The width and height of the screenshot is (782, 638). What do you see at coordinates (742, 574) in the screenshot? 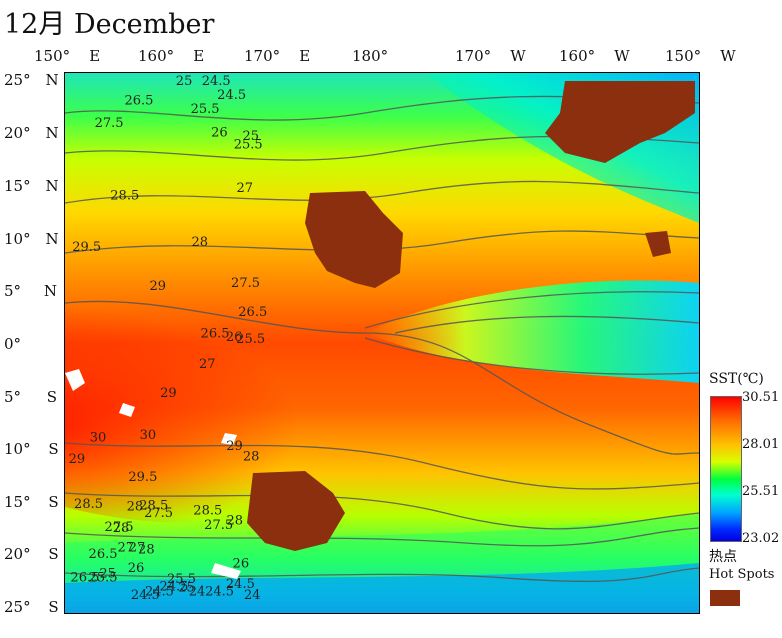
I see `hotspot-legend-label: Hot Spots` at bounding box center [742, 574].